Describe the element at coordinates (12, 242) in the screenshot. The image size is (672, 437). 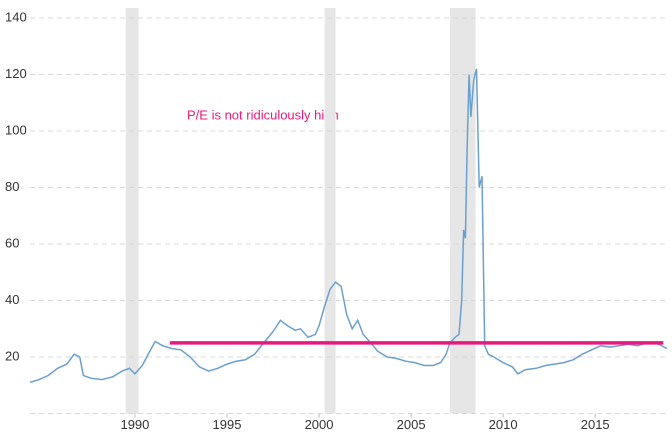
I see `y-tick-label: 60` at that location.